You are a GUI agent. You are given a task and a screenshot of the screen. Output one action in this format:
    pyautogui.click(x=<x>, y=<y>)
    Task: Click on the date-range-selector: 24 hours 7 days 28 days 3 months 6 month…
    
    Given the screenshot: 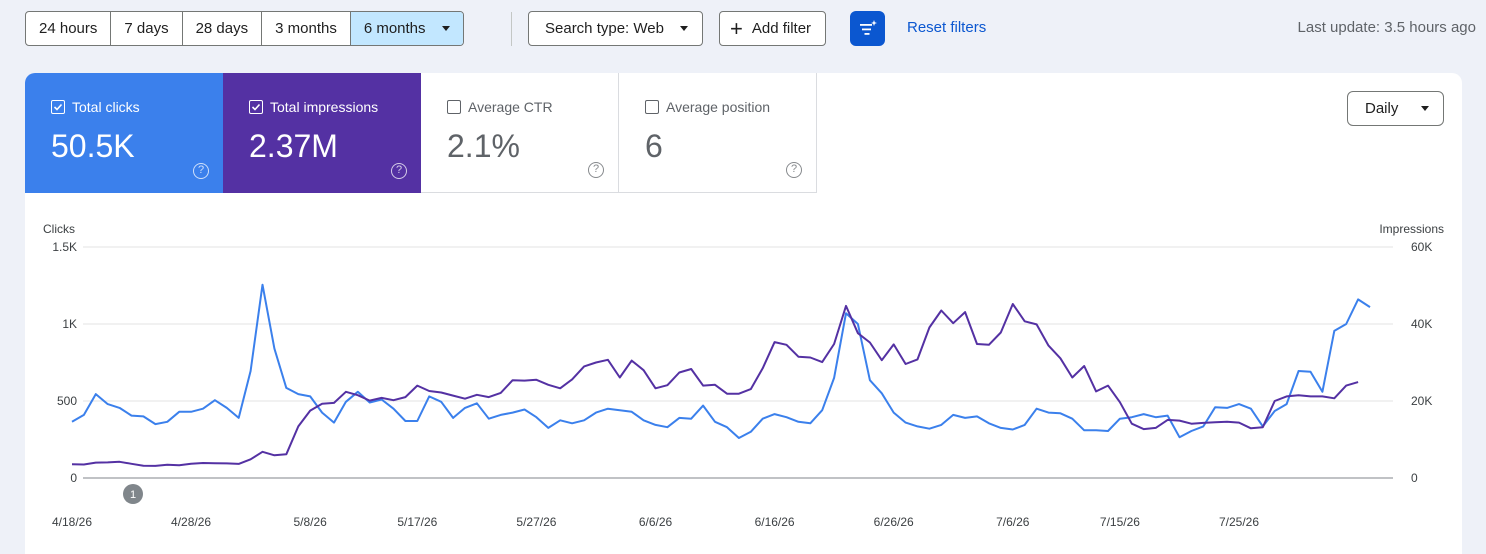 What is the action you would take?
    pyautogui.click(x=244, y=28)
    